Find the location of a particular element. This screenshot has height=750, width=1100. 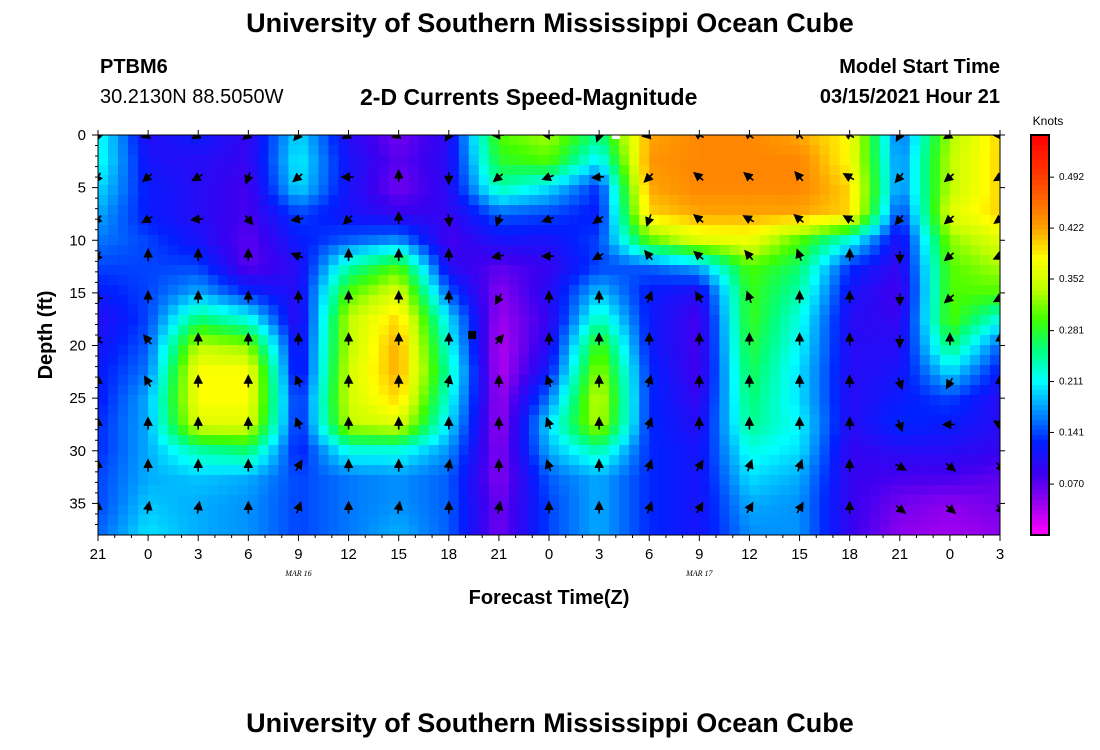

colorbar-tick-label: 0.352 is located at coordinates (1071, 279).